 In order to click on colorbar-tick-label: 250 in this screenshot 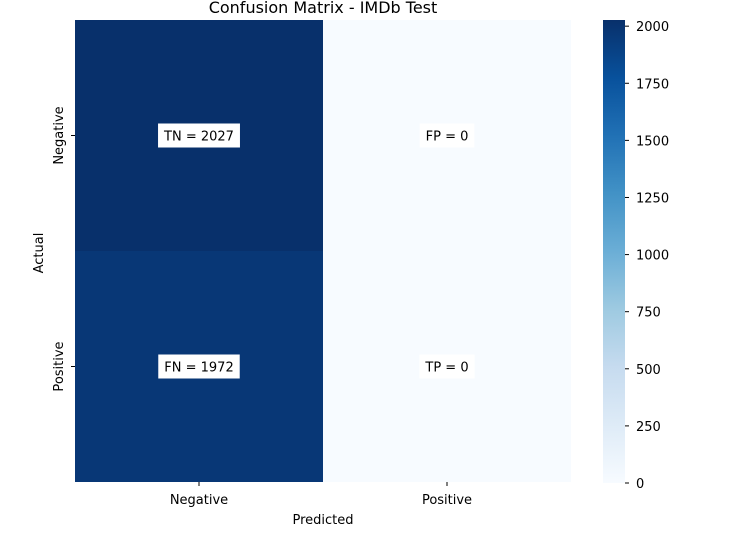, I will do `click(648, 427)`.